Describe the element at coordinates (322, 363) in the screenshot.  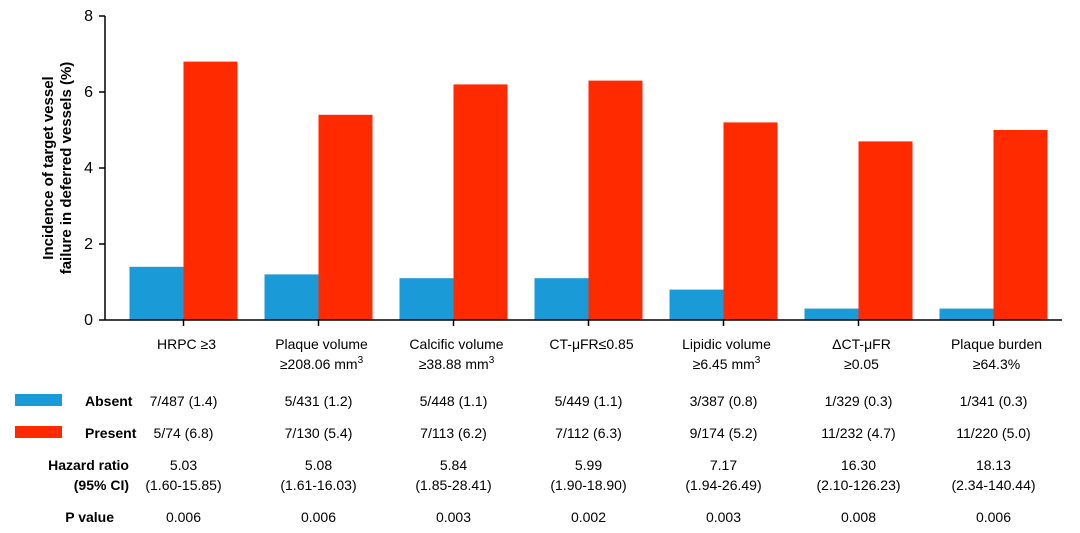
I see `x-tick-label-line2: ≥208.06 mm3` at that location.